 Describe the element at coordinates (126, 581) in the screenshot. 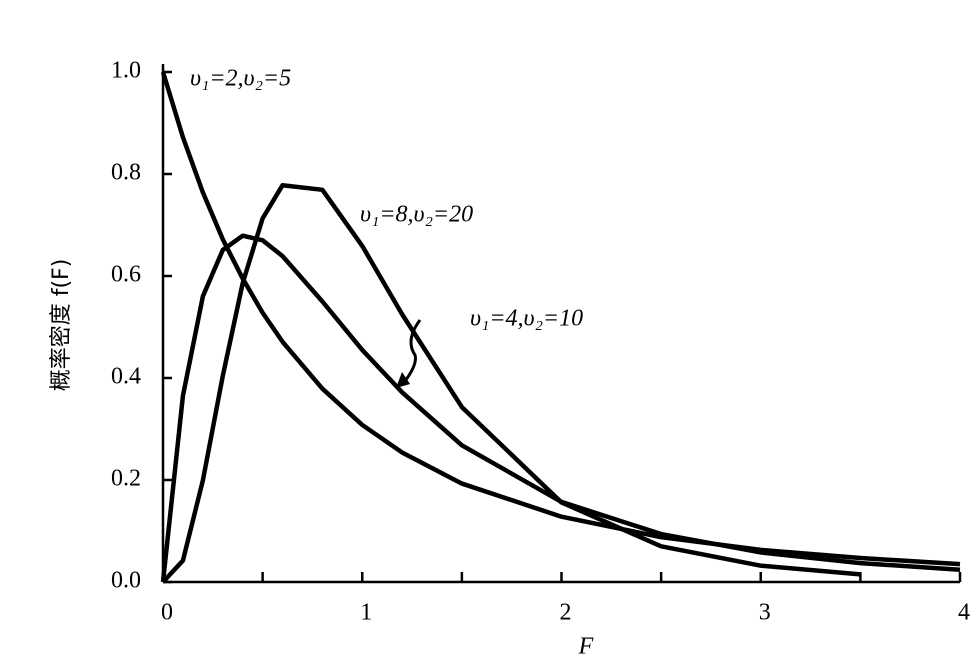

I see `y-tick-label: 0.0` at that location.